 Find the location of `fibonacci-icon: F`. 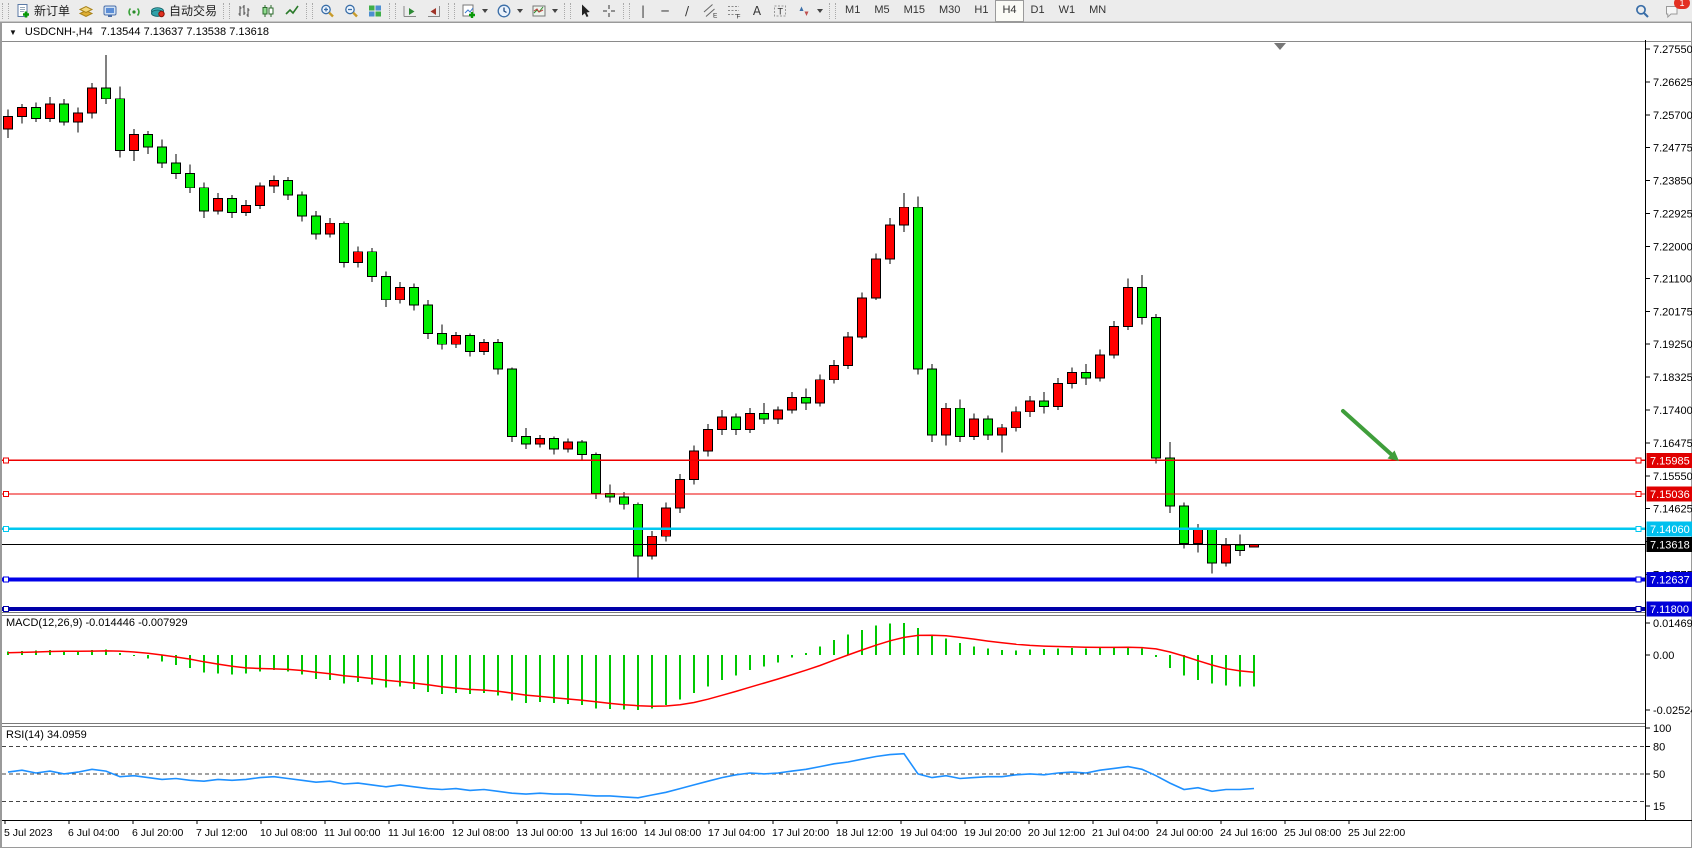

fibonacci-icon: F is located at coordinates (734, 11).